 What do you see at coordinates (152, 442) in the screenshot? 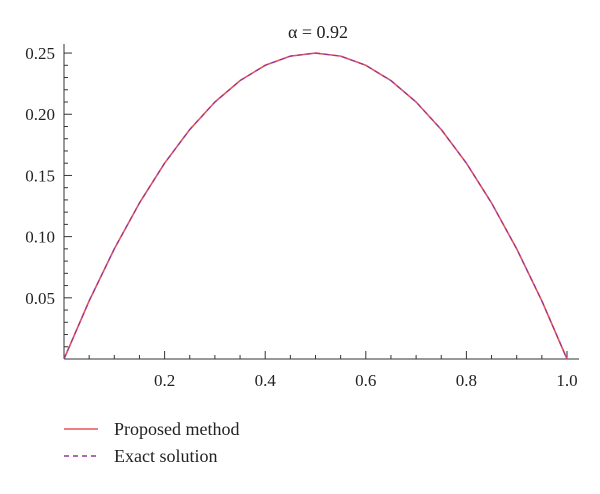
I see `legend: Proposed method Exact solution` at bounding box center [152, 442].